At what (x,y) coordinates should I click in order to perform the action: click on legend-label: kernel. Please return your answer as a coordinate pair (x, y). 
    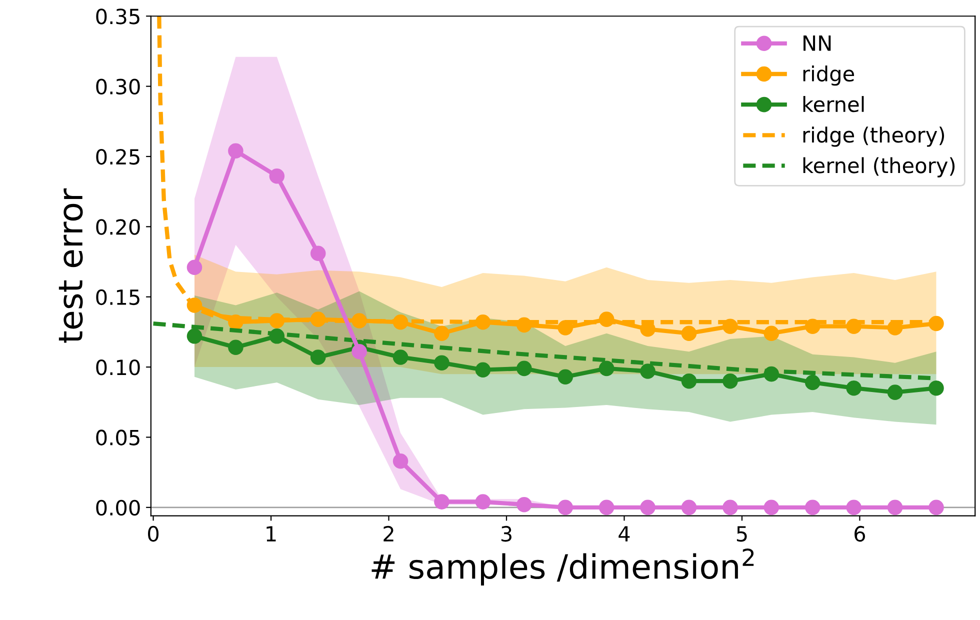
    Looking at the image, I should click on (833, 104).